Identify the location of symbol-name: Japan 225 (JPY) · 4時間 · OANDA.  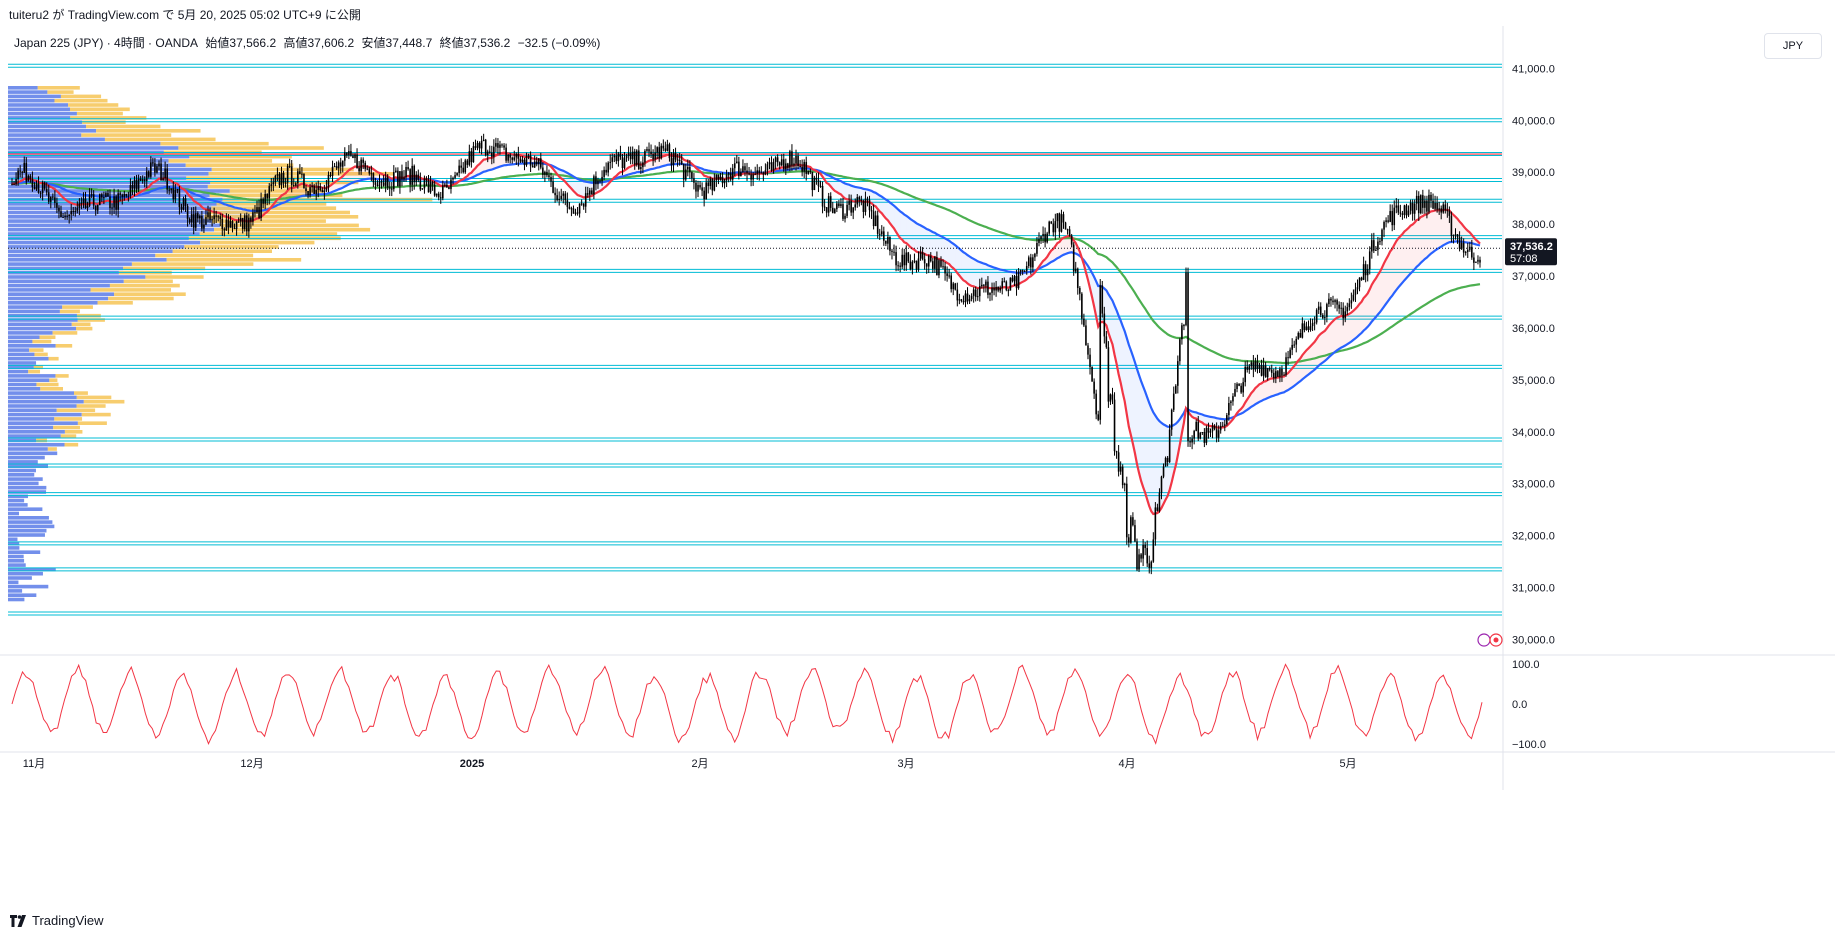
(106, 43).